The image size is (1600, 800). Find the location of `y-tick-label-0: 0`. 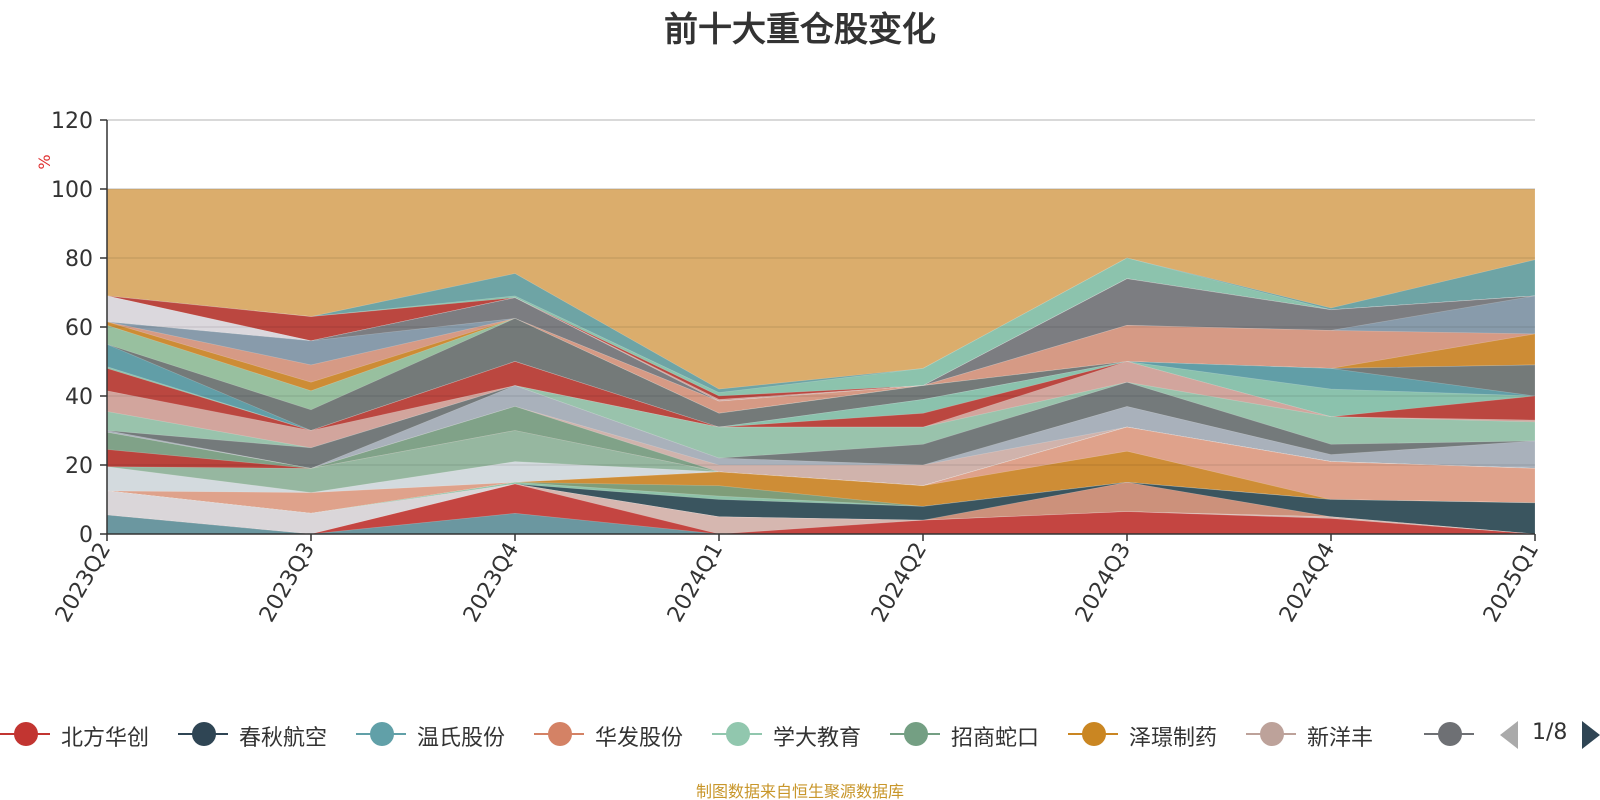

y-tick-label-0: 0 is located at coordinates (86, 535).